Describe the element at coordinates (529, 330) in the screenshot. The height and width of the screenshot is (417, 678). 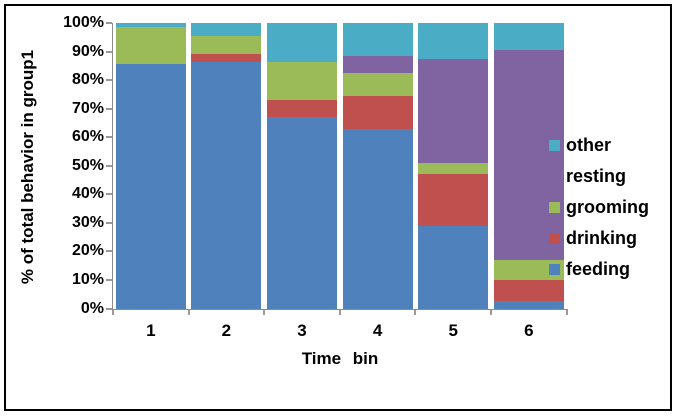
I see `x-category-label: 6` at that location.